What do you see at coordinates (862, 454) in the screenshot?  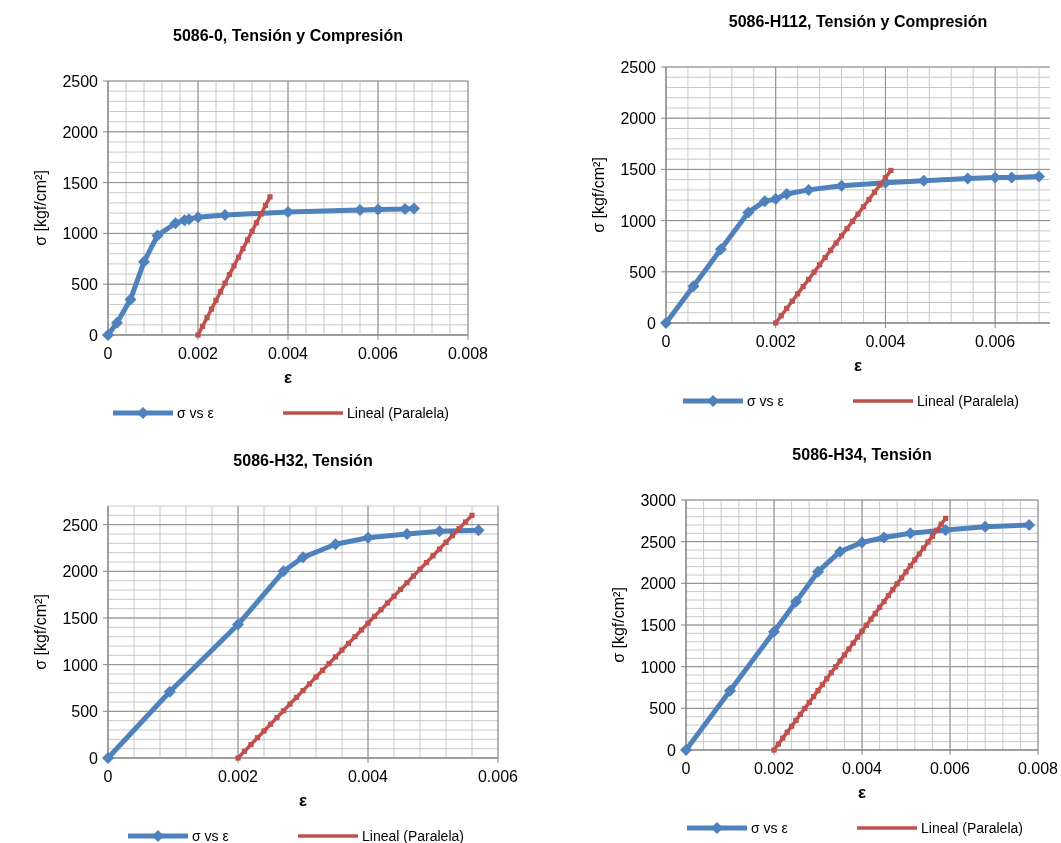 I see `chart-title: 5086-H34, Tensión` at bounding box center [862, 454].